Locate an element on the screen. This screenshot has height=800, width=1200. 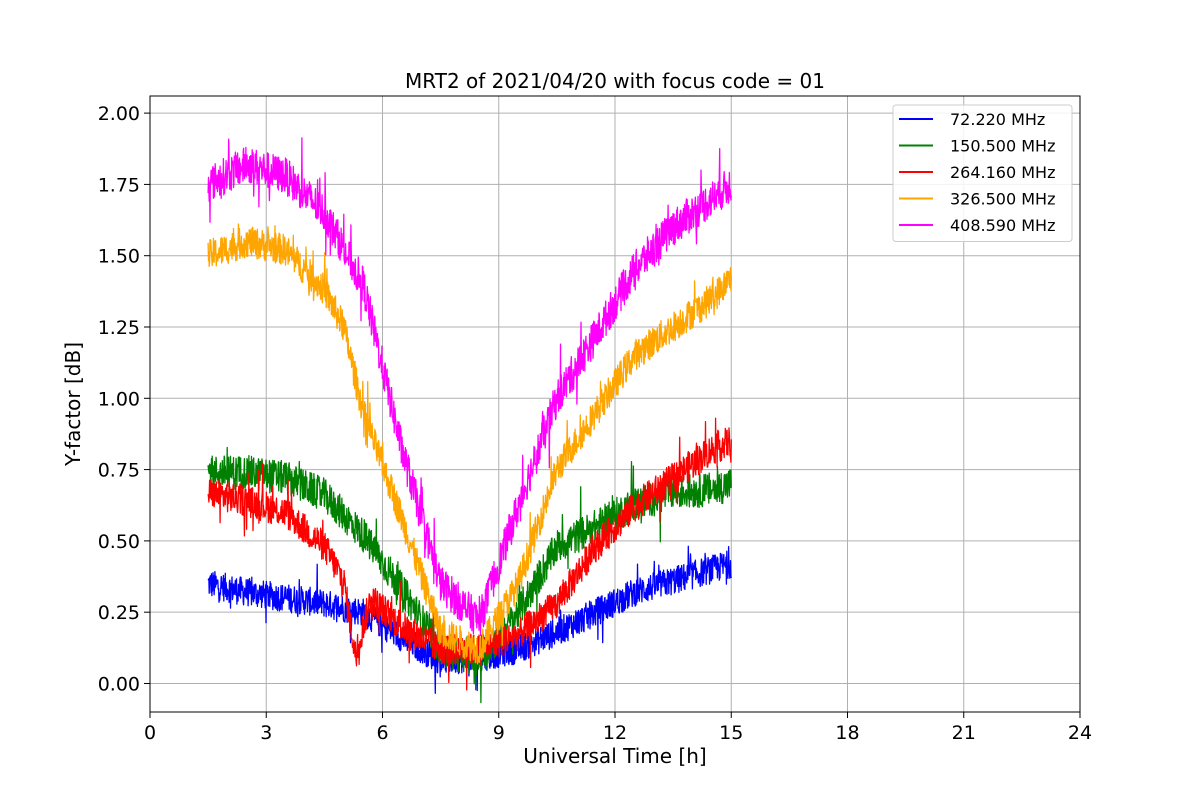
legend-box is located at coordinates (982, 173).